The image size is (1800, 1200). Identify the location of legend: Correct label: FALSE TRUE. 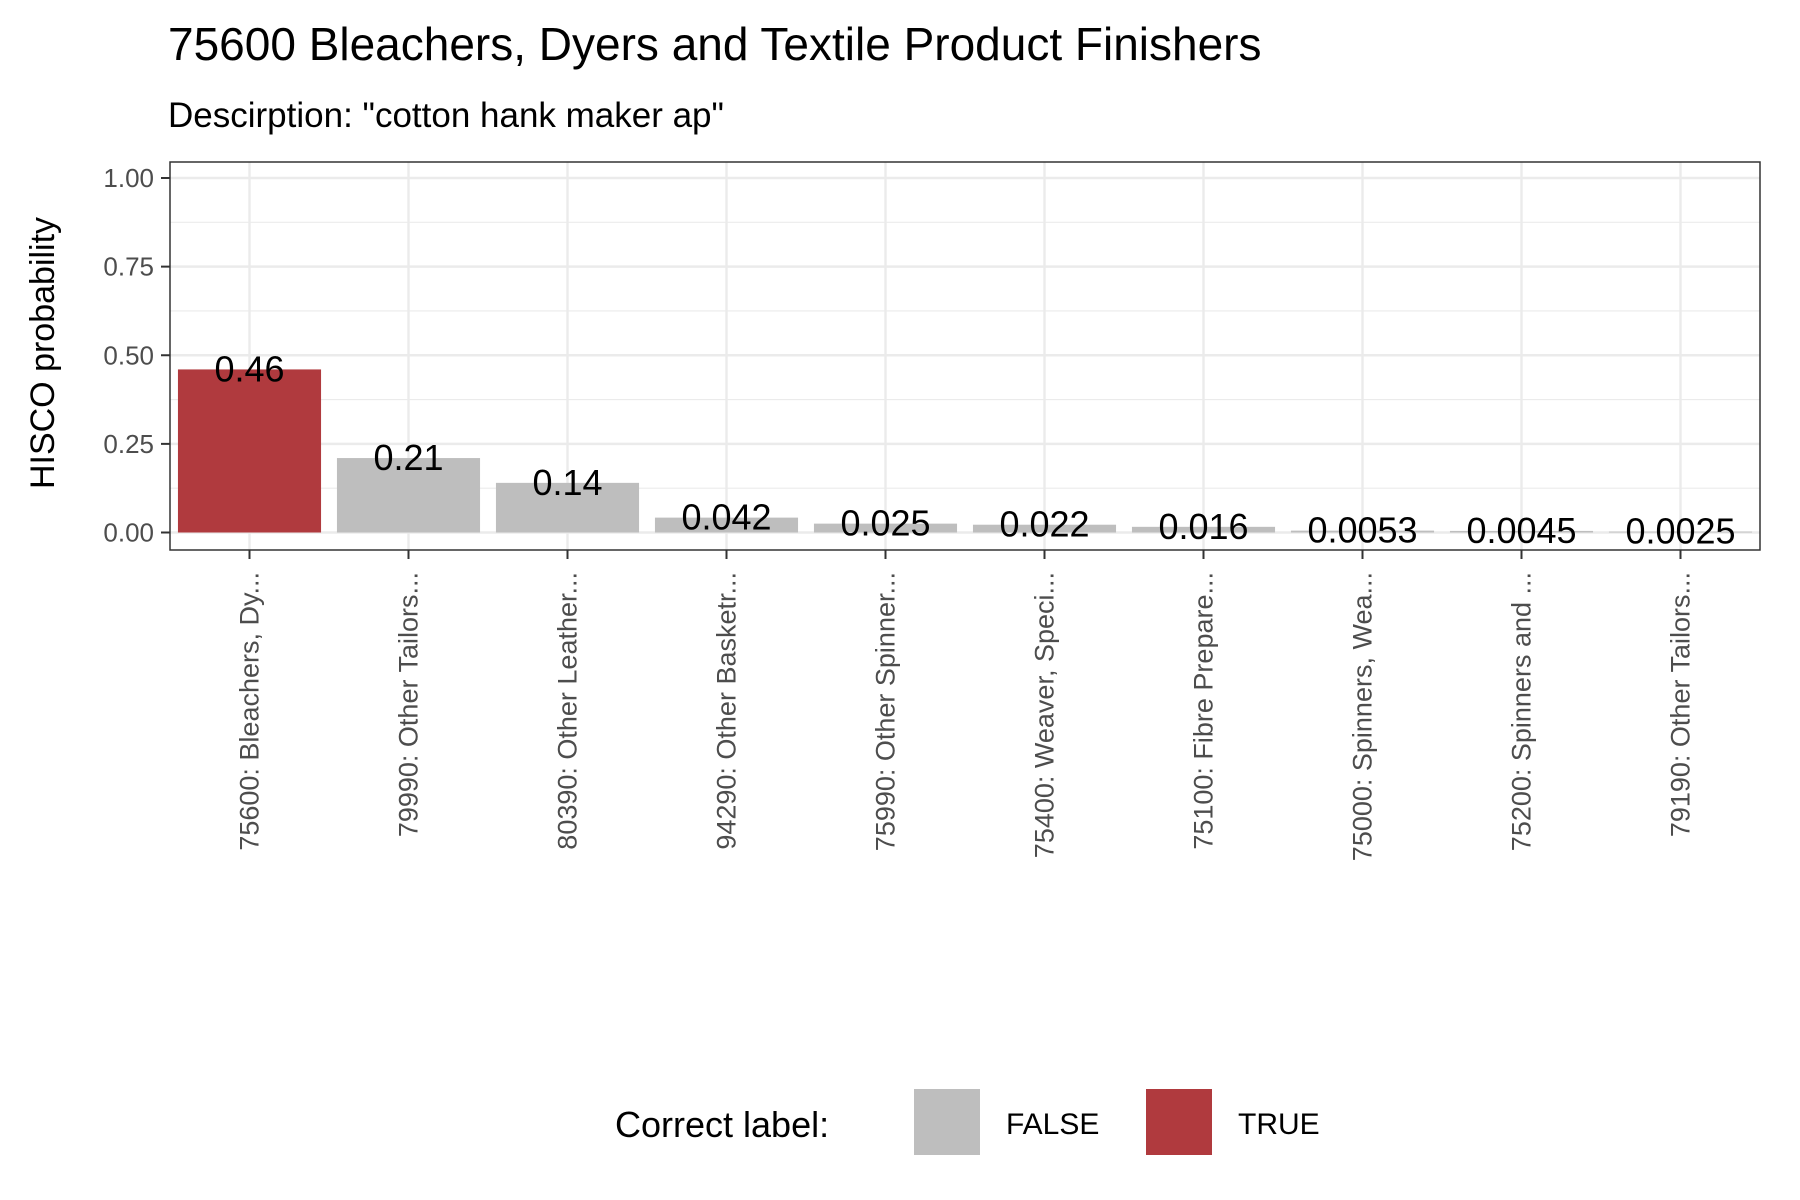
(967, 1122).